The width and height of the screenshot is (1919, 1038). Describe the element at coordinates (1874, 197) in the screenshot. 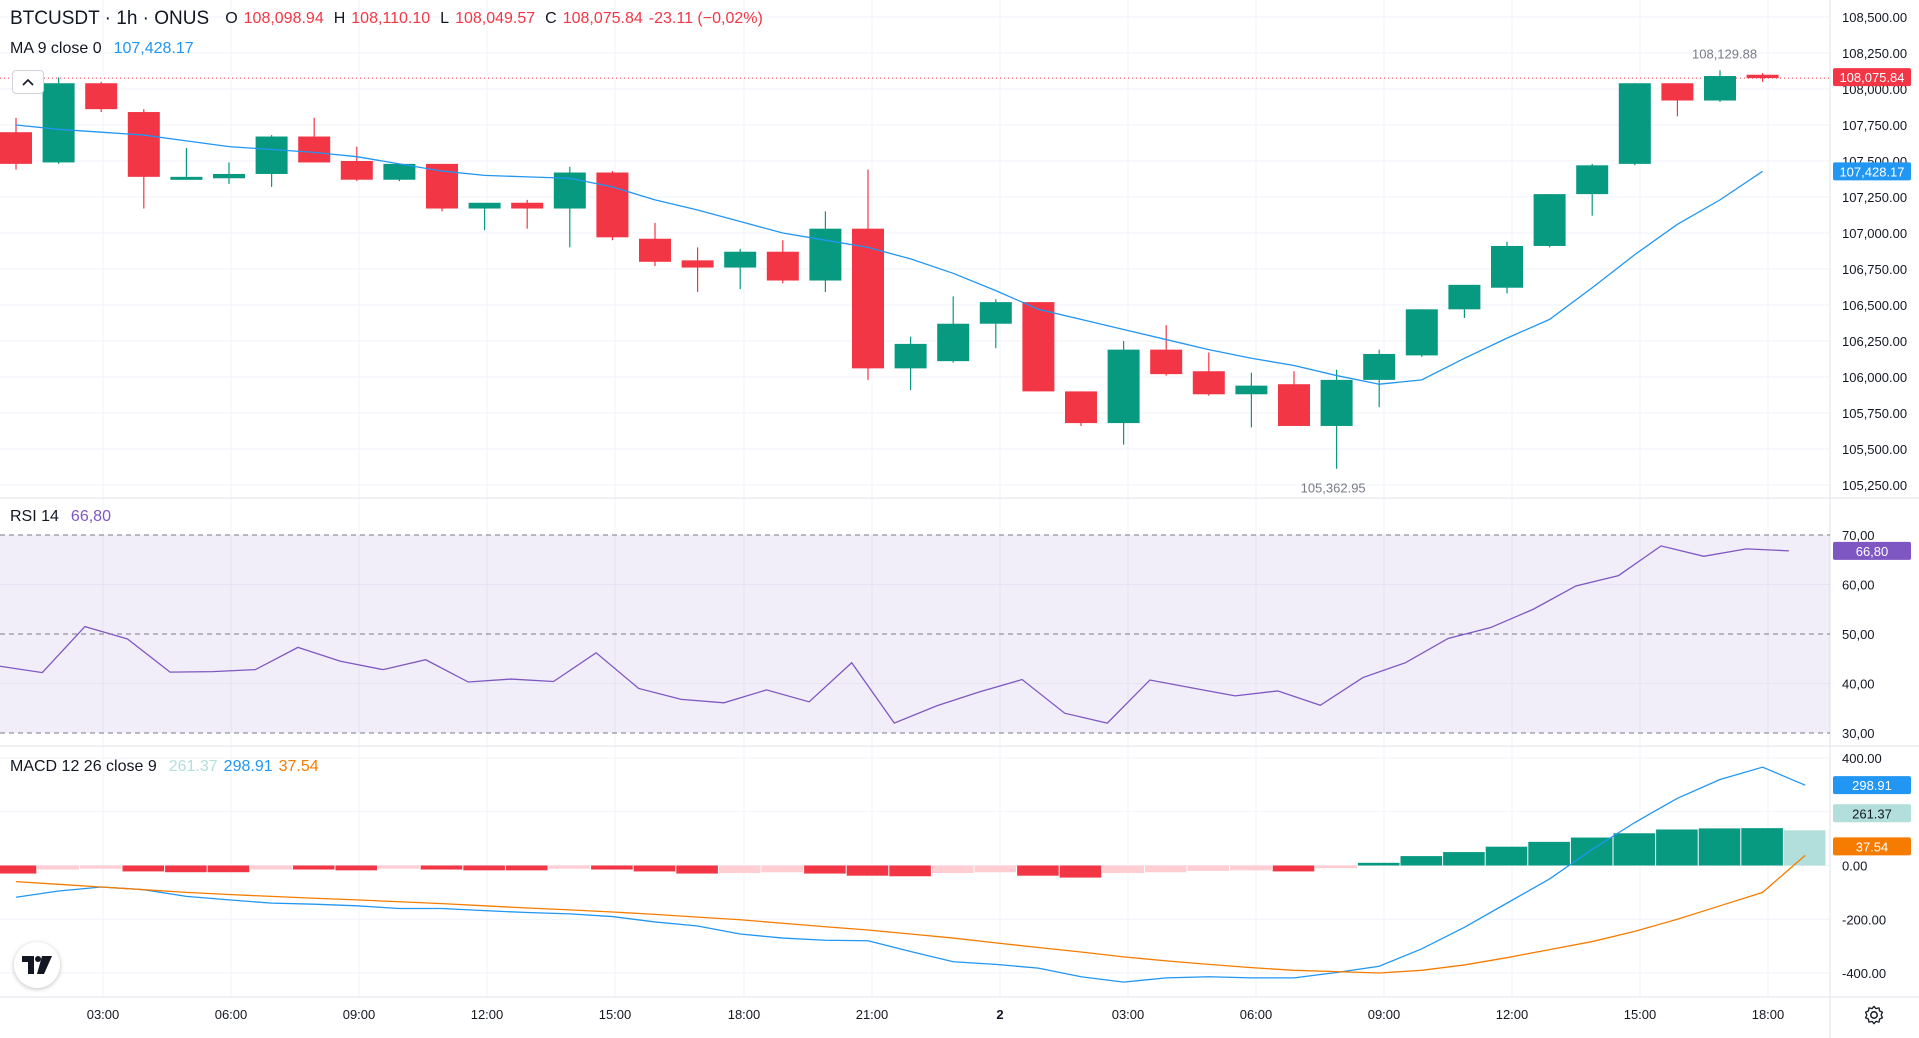

I see `price-tick-label: 107,250.00` at that location.